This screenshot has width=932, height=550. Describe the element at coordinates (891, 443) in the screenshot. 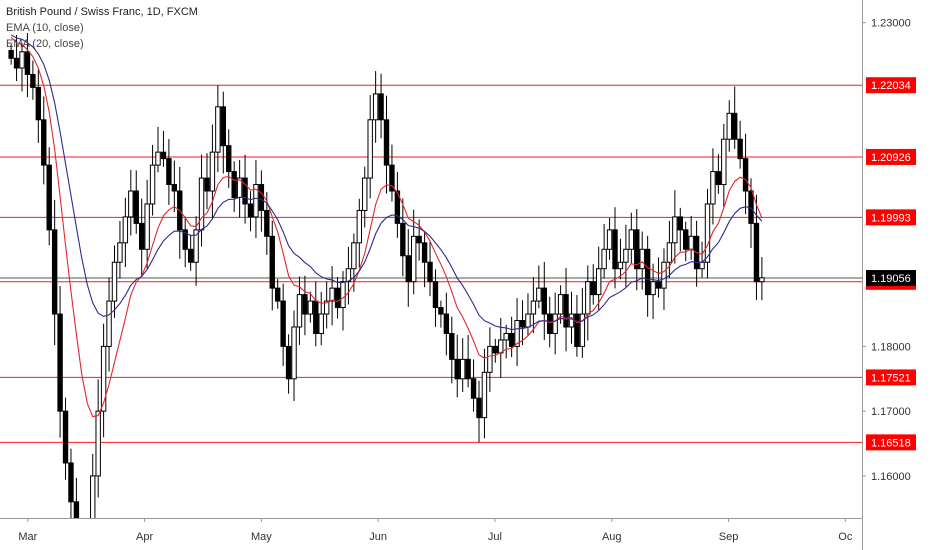

I see `level-price-label: 1.16518` at that location.